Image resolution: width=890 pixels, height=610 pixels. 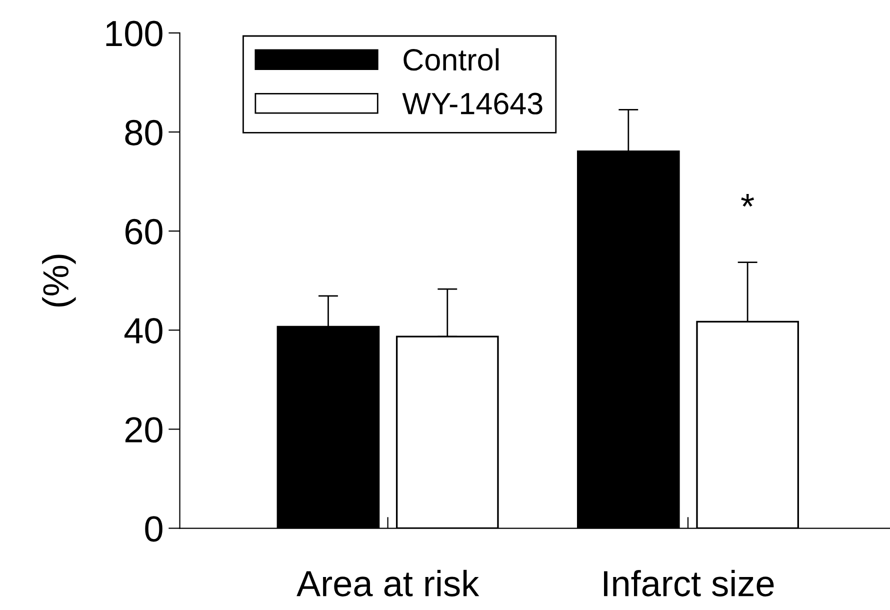 What do you see at coordinates (451, 59) in the screenshot?
I see `legend-label: Control` at bounding box center [451, 59].